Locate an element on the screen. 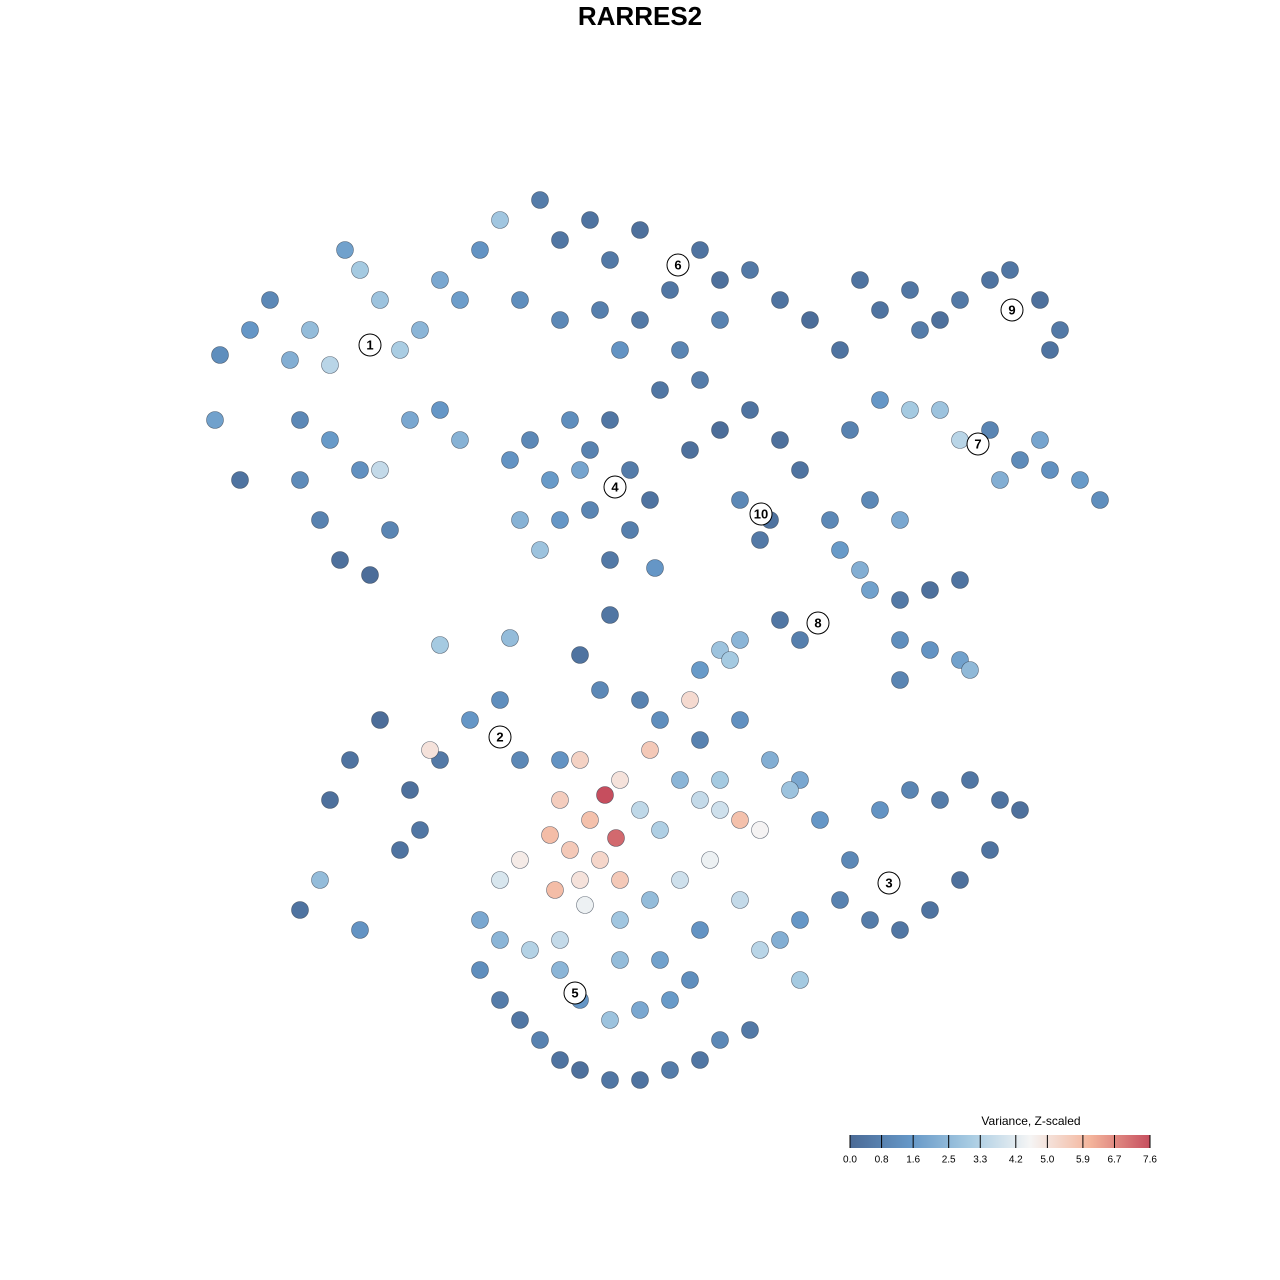 The height and width of the screenshot is (1280, 1280). cluster-label: 10 is located at coordinates (761, 513).